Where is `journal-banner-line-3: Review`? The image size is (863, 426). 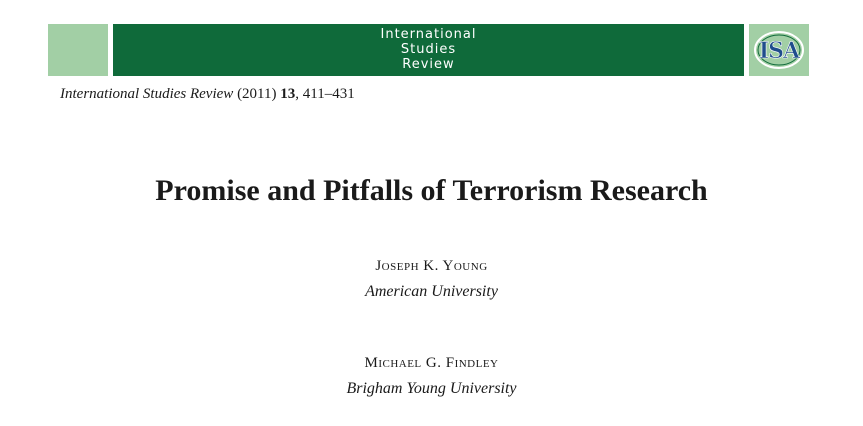
journal-banner-line-3: Review is located at coordinates (428, 64).